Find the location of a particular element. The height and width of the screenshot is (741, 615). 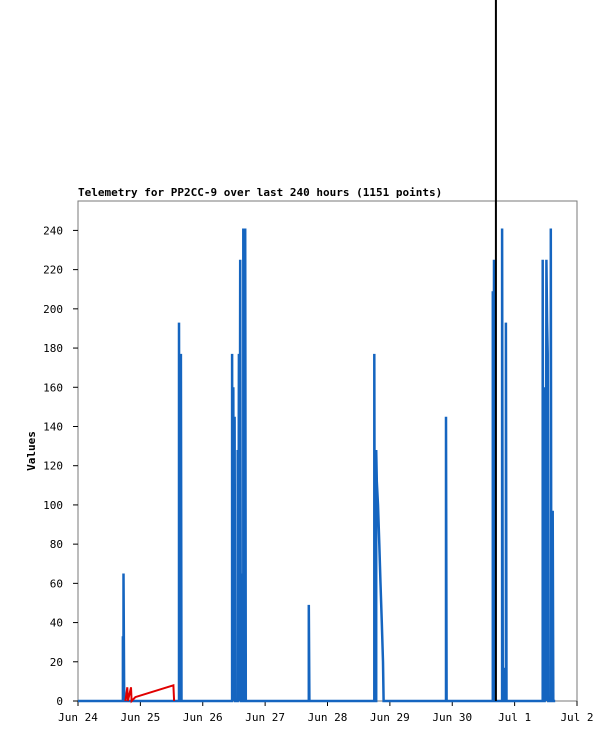

y-tick-label: 160 is located at coordinates (53, 387).